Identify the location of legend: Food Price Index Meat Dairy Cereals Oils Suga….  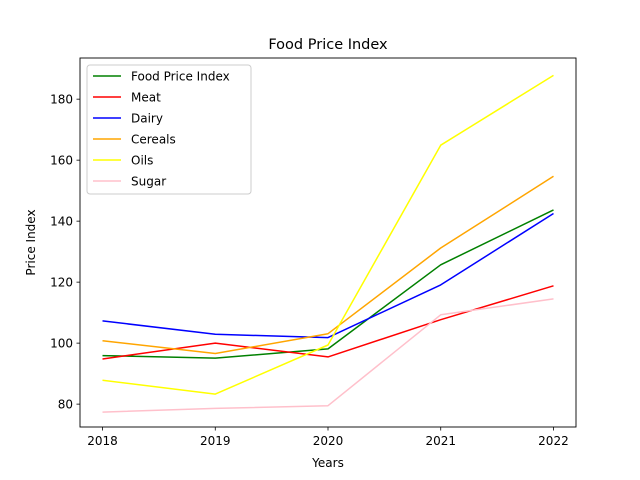
(169, 129).